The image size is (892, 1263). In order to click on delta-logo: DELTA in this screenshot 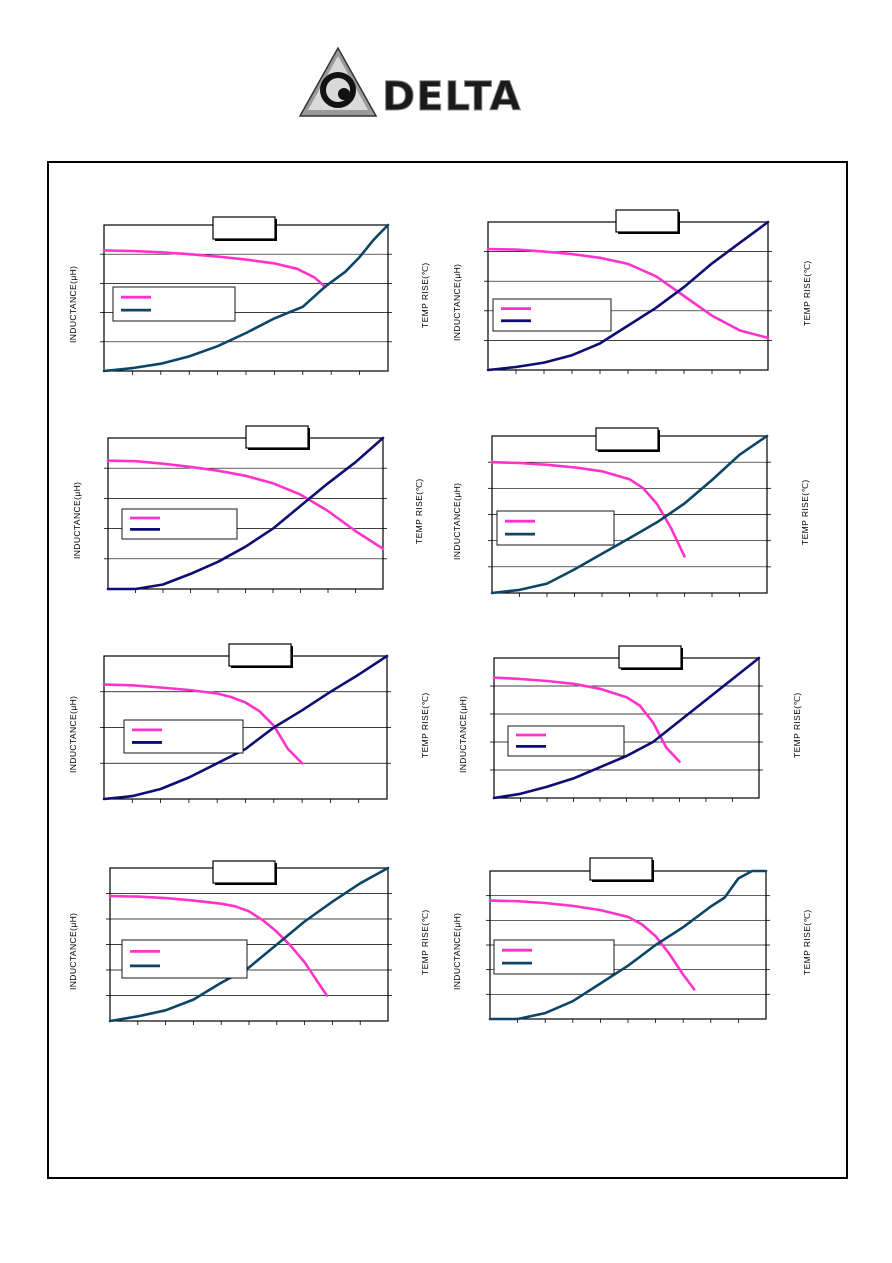, I will do `click(410, 82)`.